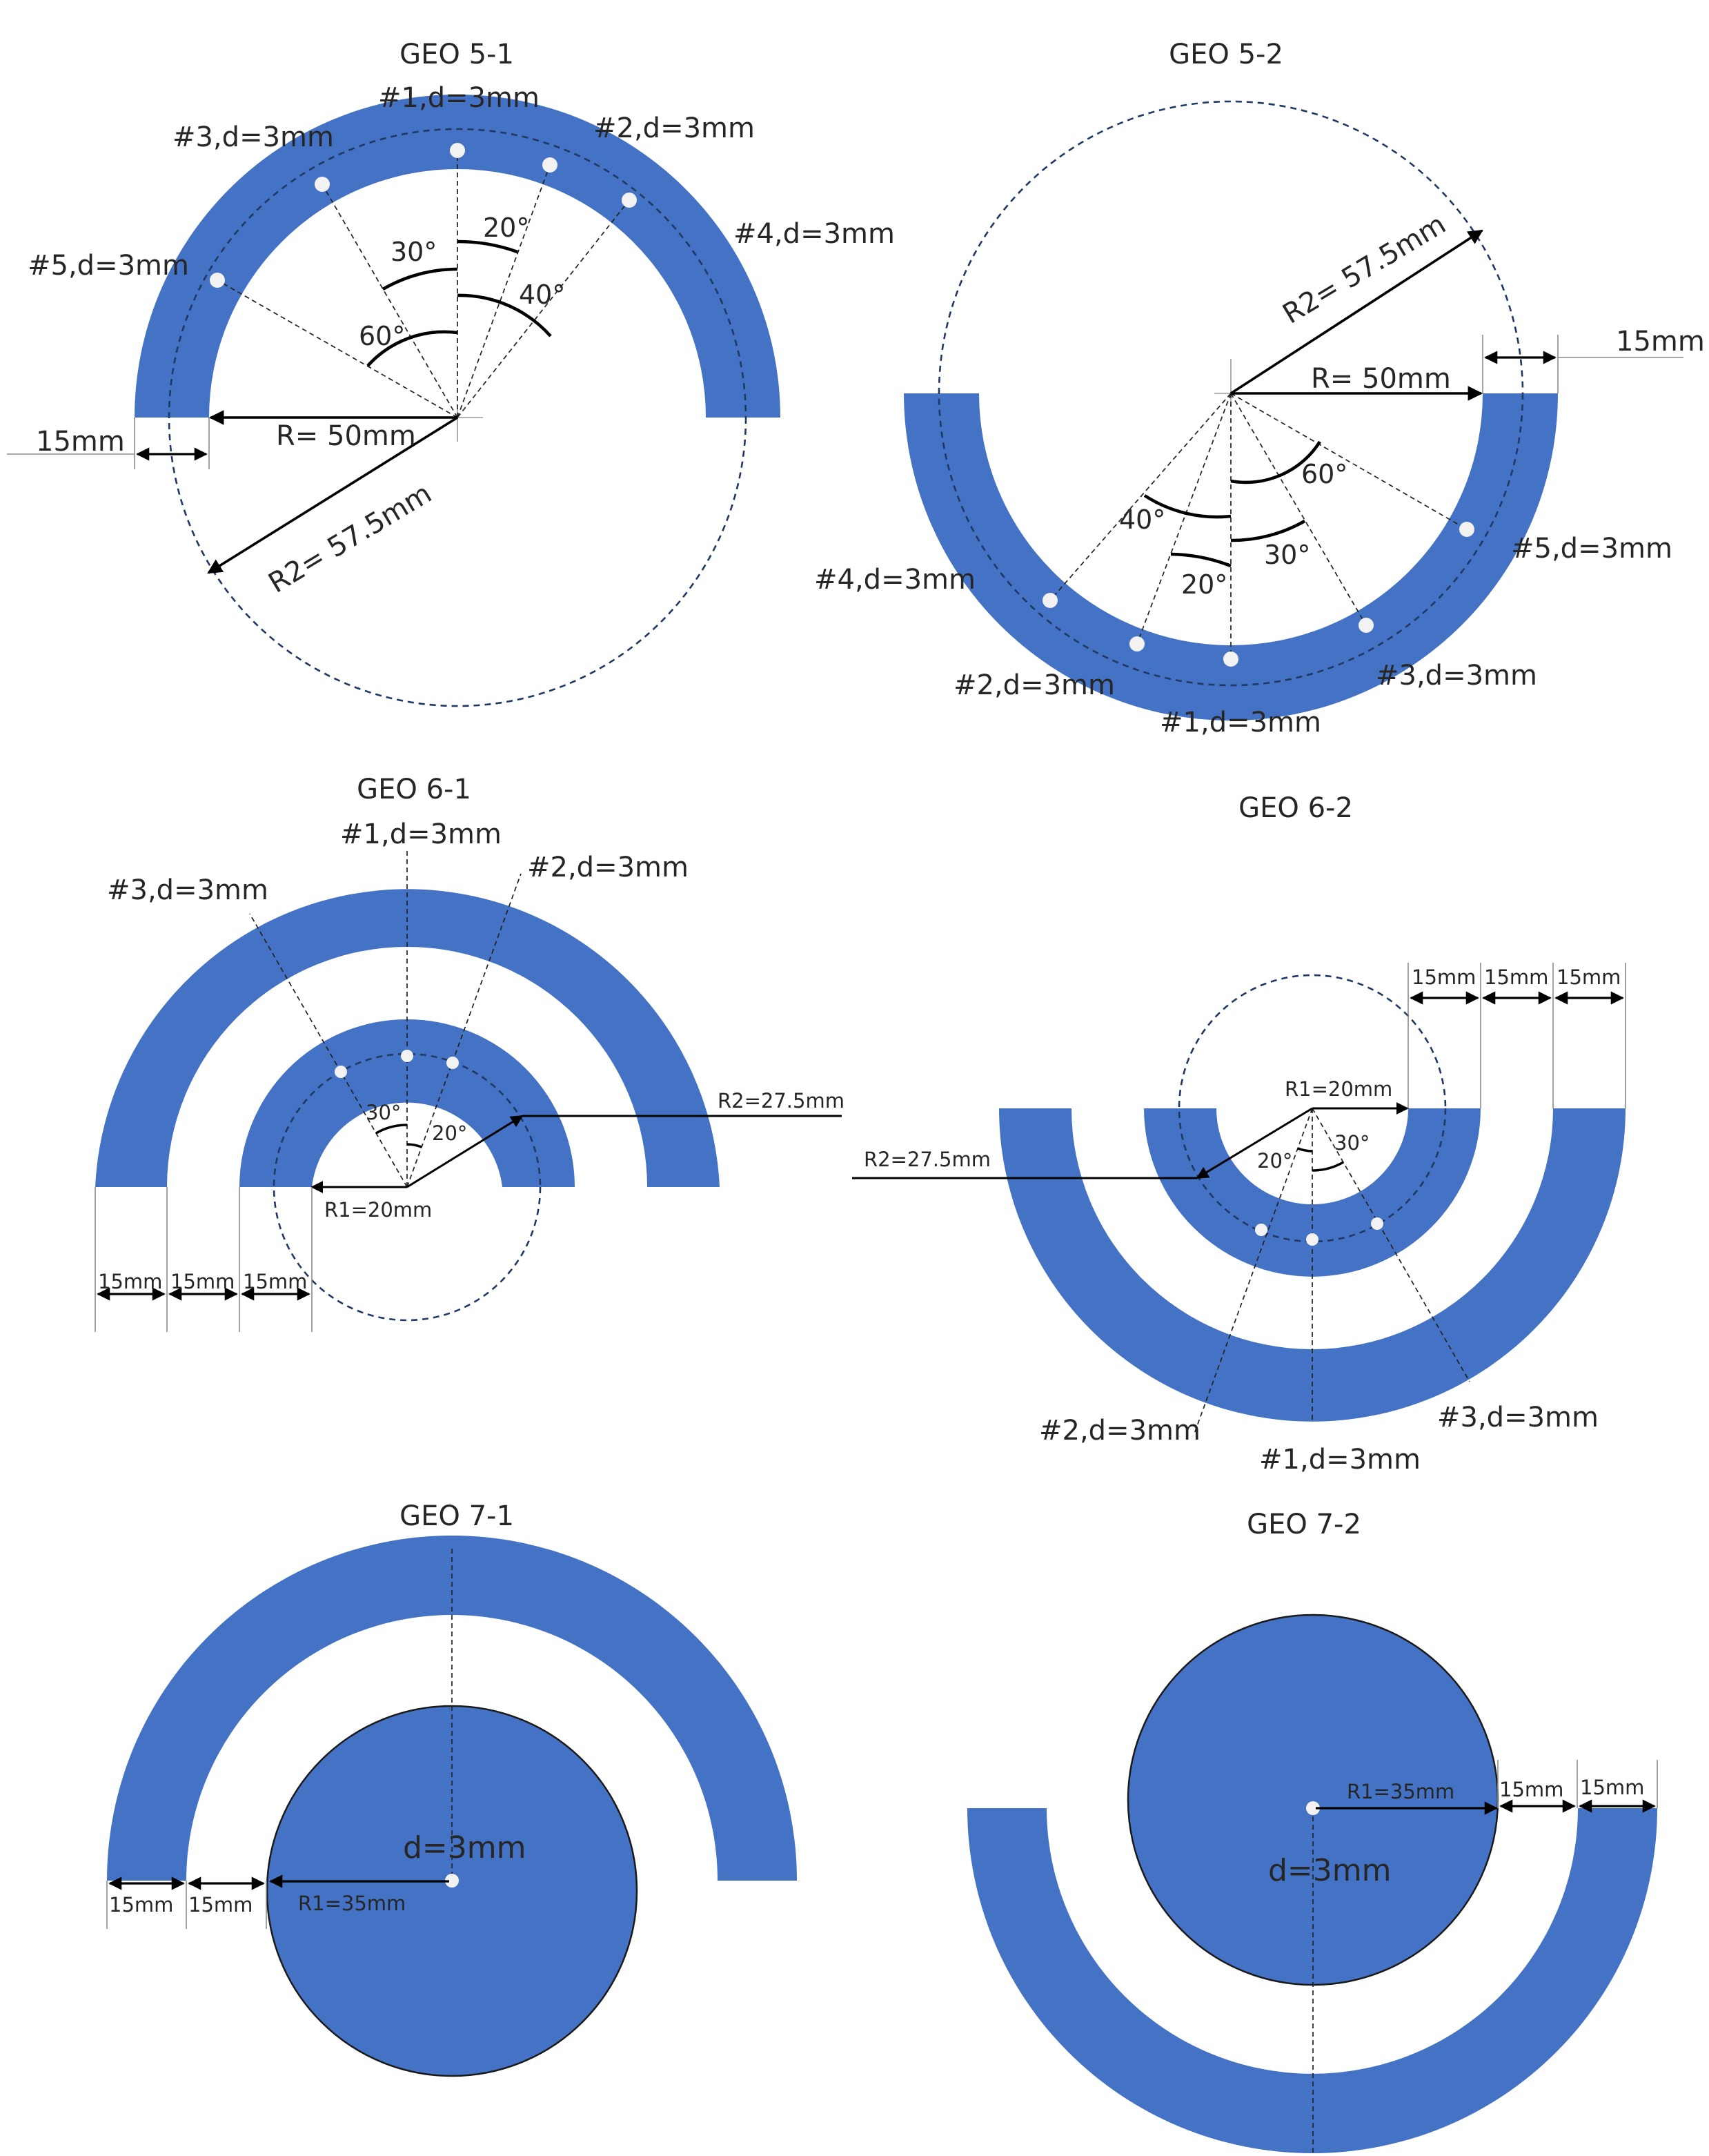  I want to click on geo-5-2-width-dimension, so click(1582, 364).